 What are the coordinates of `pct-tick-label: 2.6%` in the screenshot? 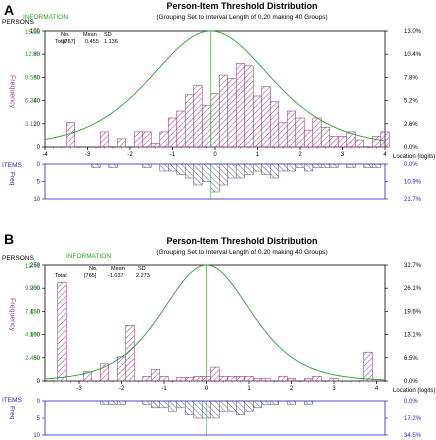 It's located at (411, 125).